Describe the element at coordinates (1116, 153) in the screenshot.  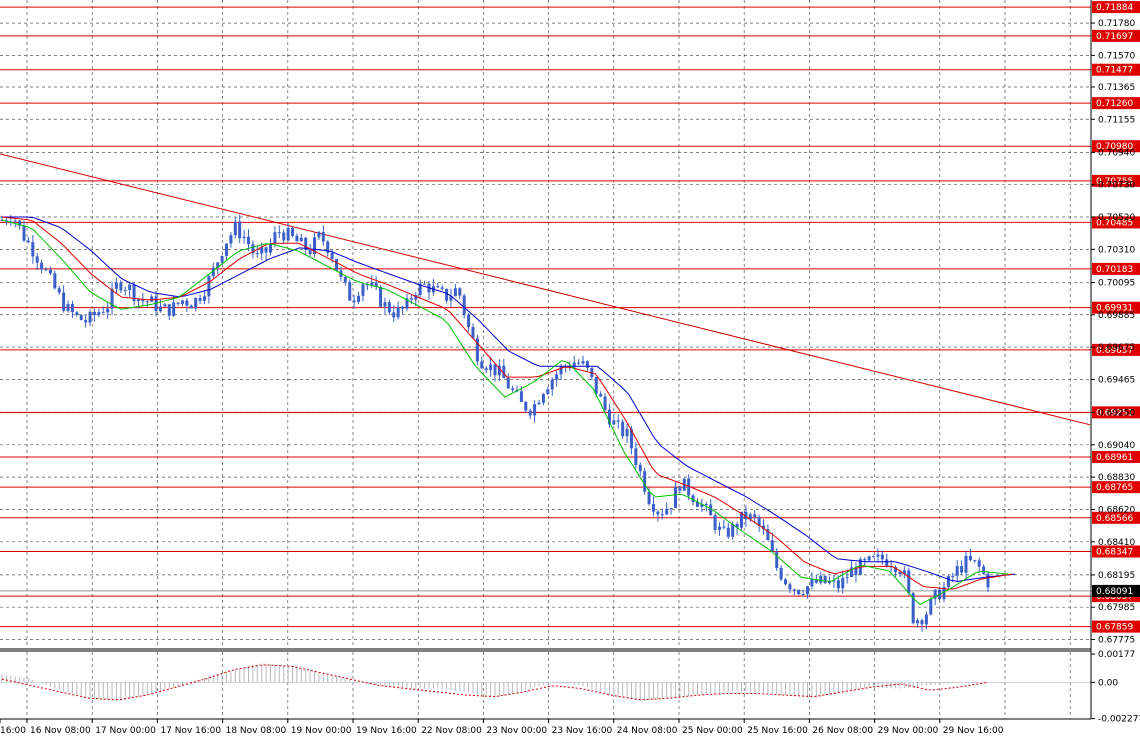
I see `price-tick-label: 0.70940` at that location.